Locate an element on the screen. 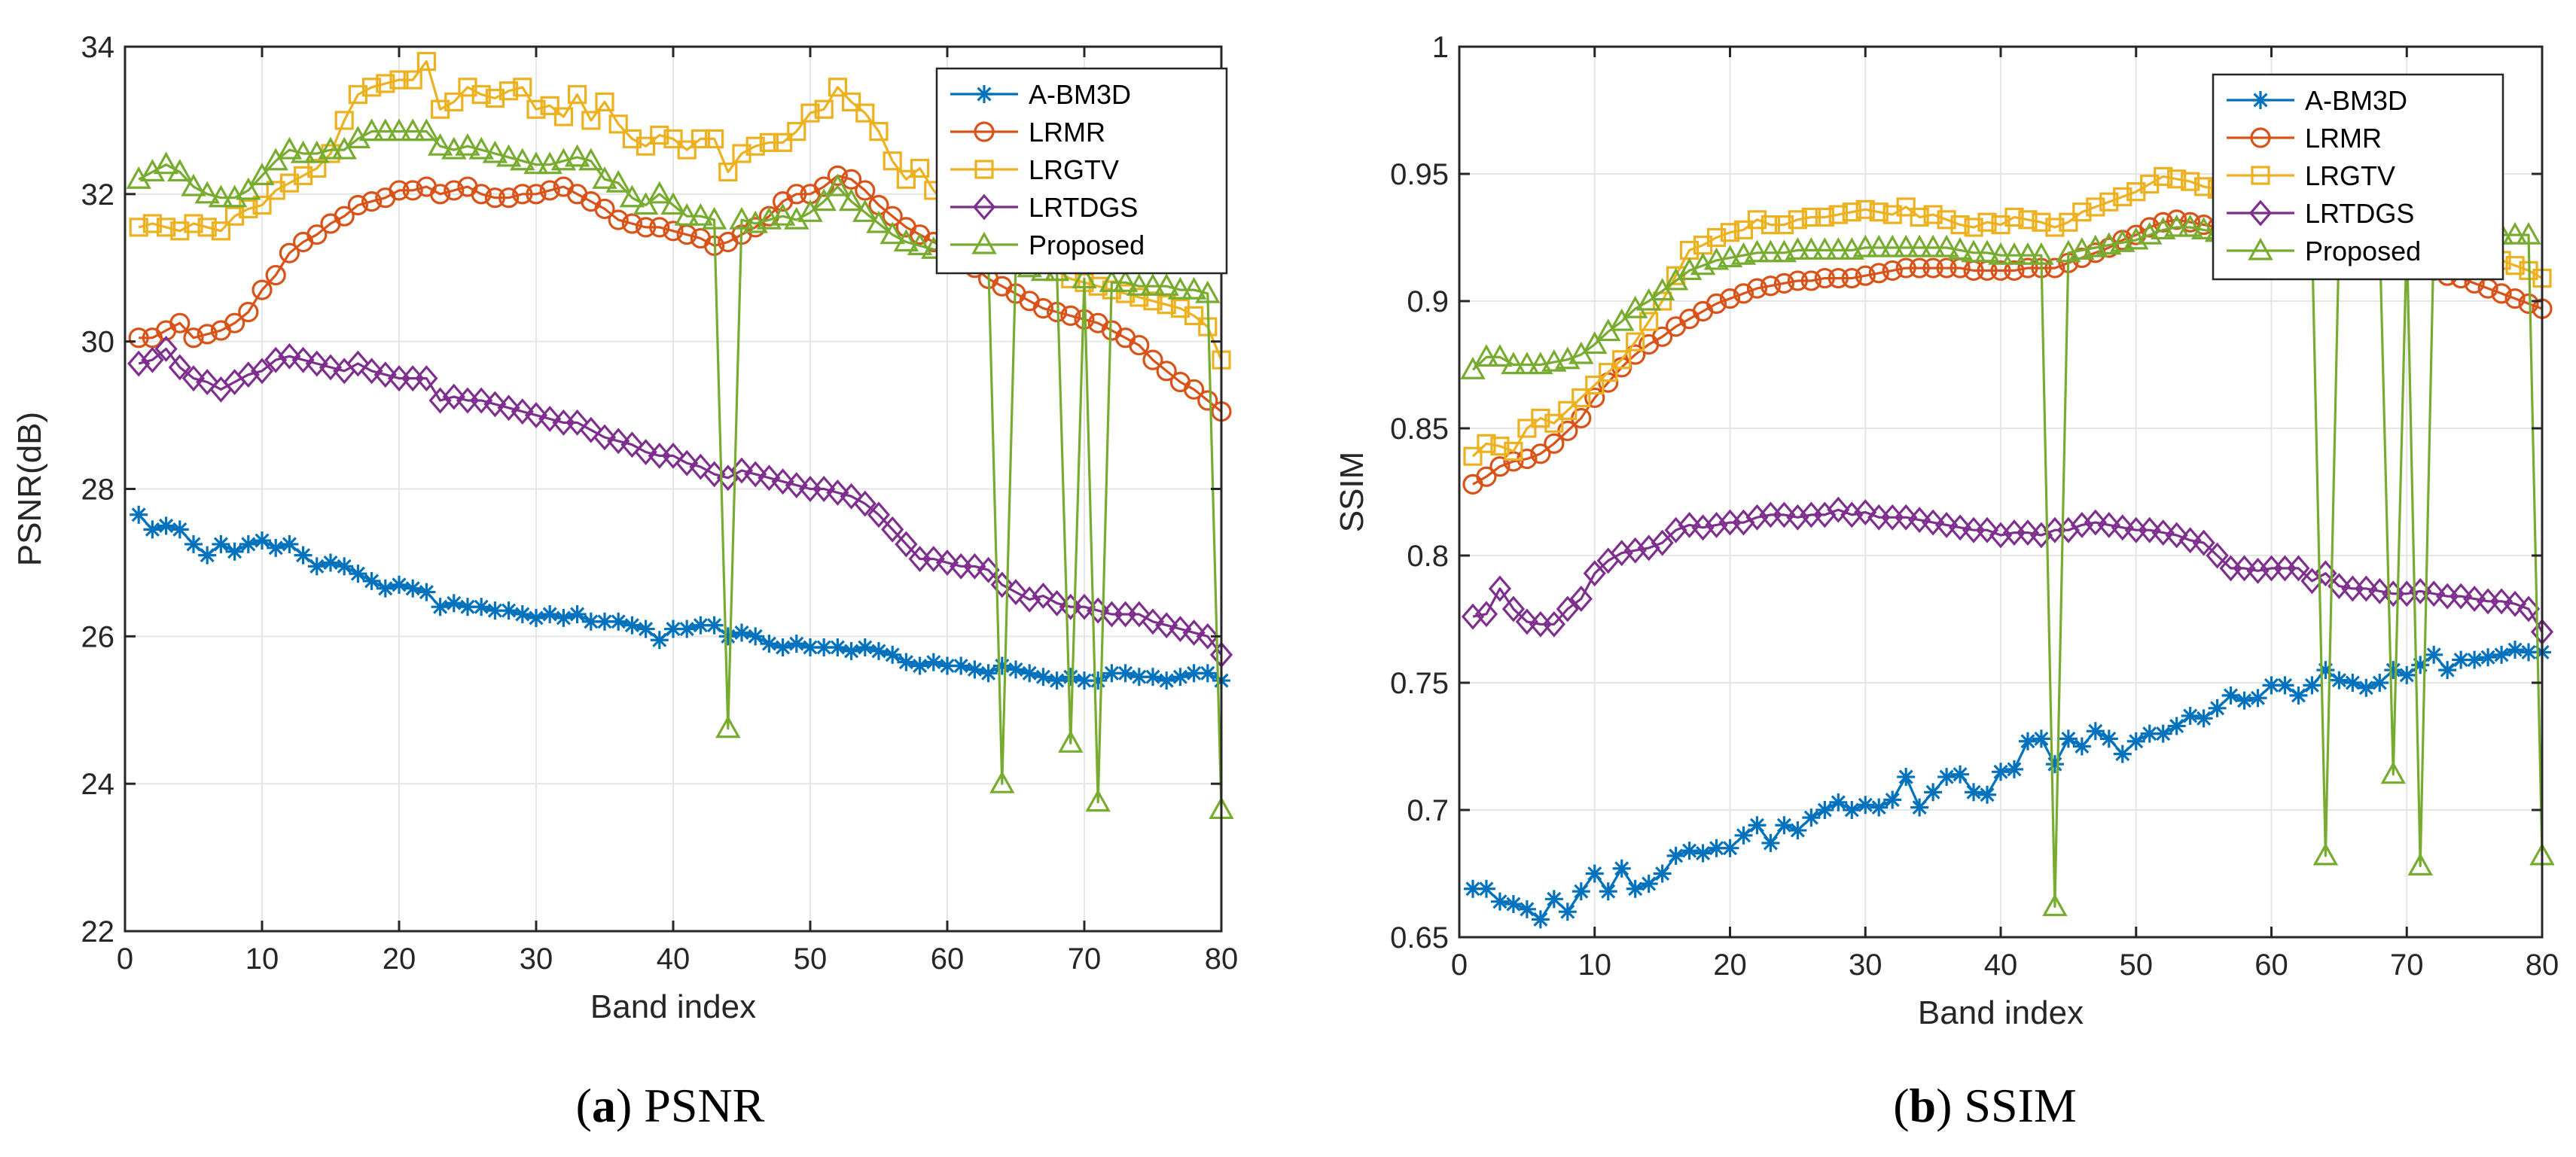 This screenshot has height=1157, width=2576. x-tick-label: 0 is located at coordinates (125, 959).